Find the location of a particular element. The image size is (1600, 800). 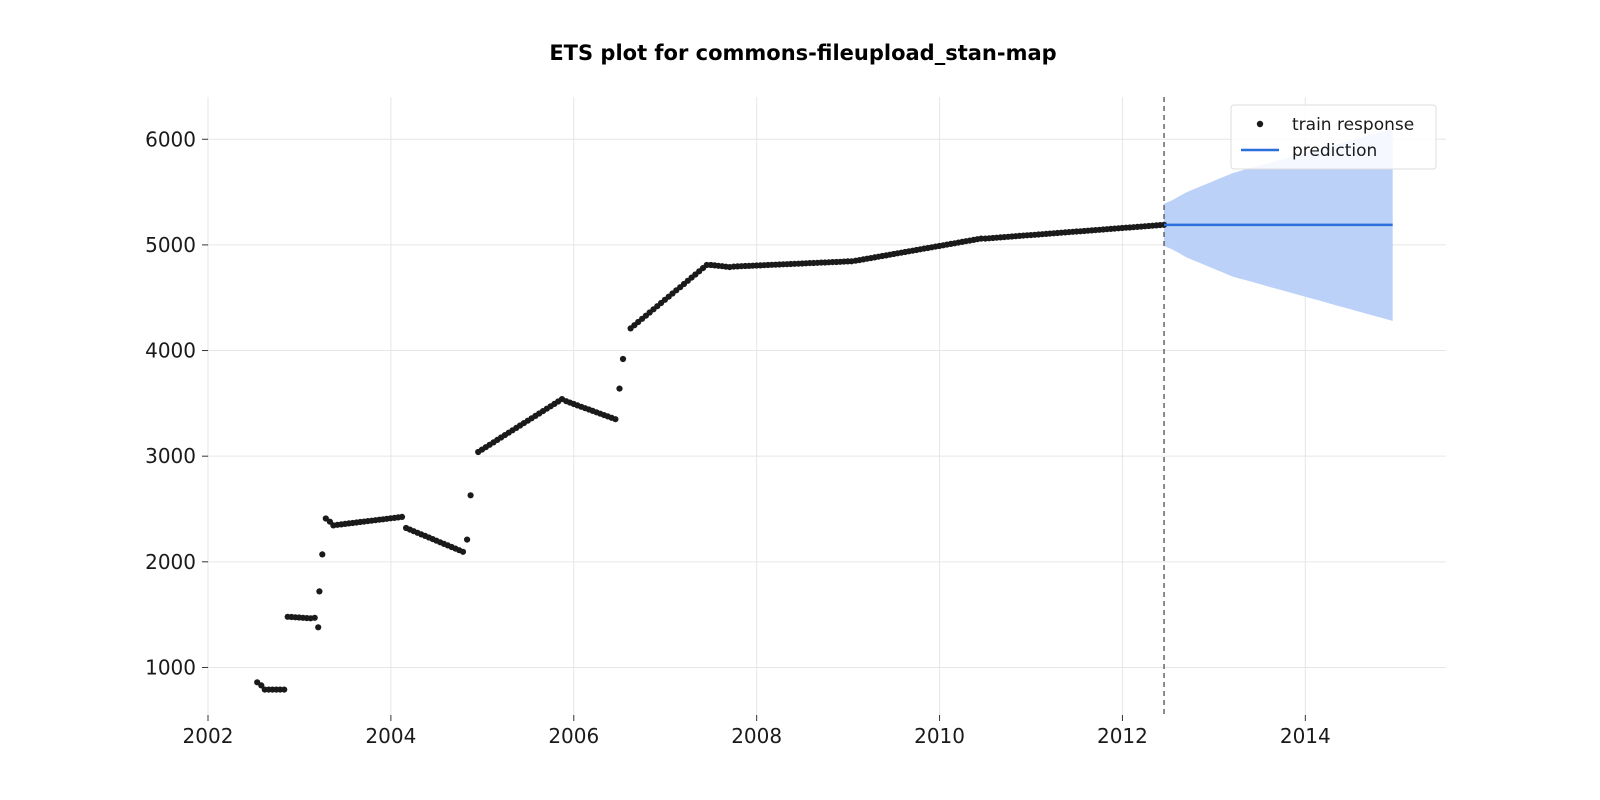

x-tick-label: 2008 is located at coordinates (756, 736).